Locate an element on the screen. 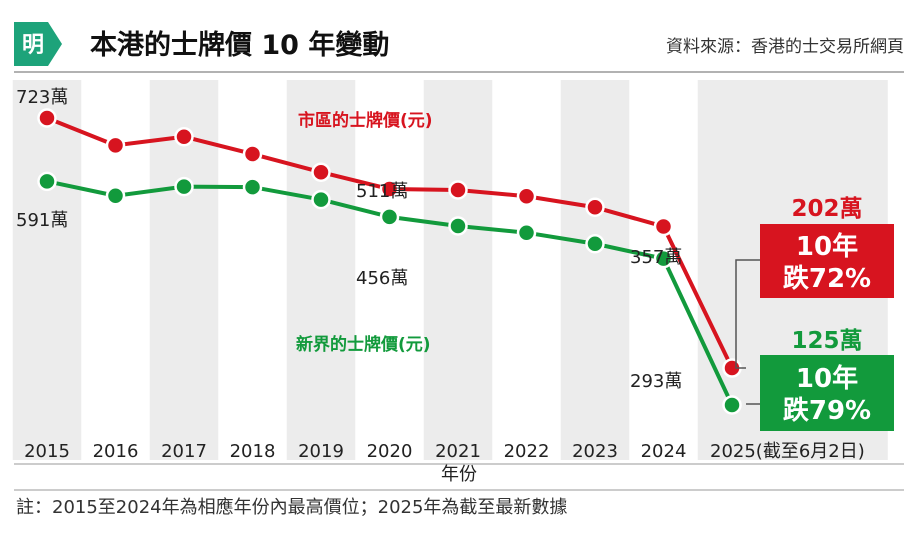 This screenshot has height=541, width=918. x-tick-6: 2021 is located at coordinates (458, 451).